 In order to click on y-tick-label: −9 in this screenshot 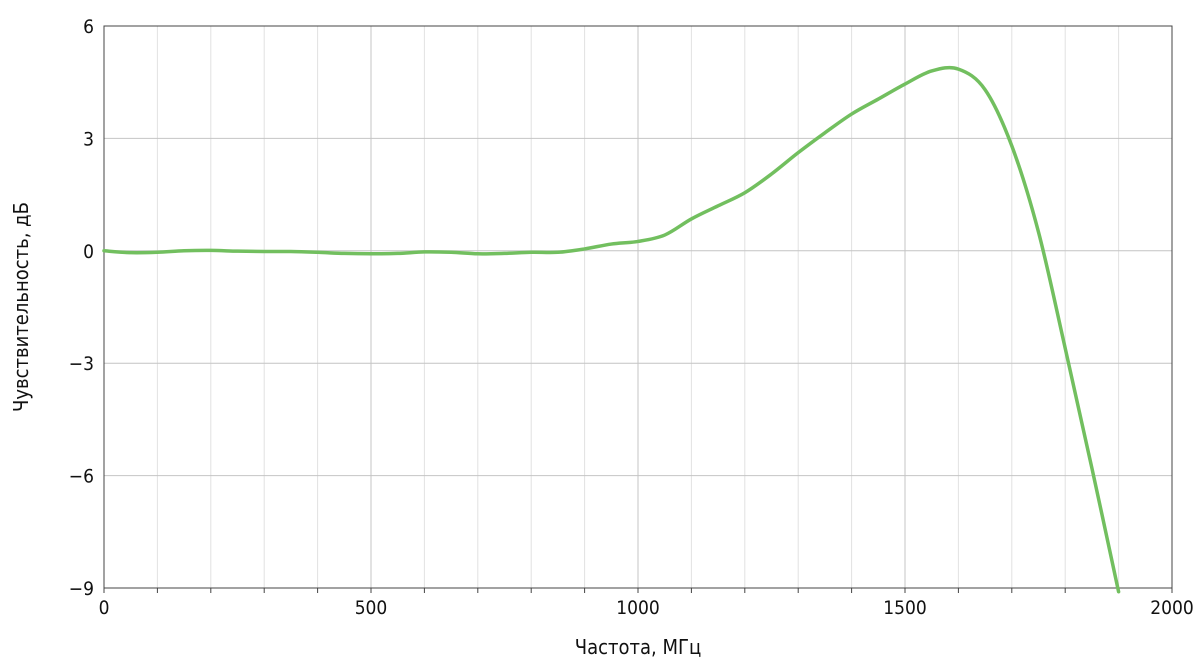, I will do `click(81, 589)`.